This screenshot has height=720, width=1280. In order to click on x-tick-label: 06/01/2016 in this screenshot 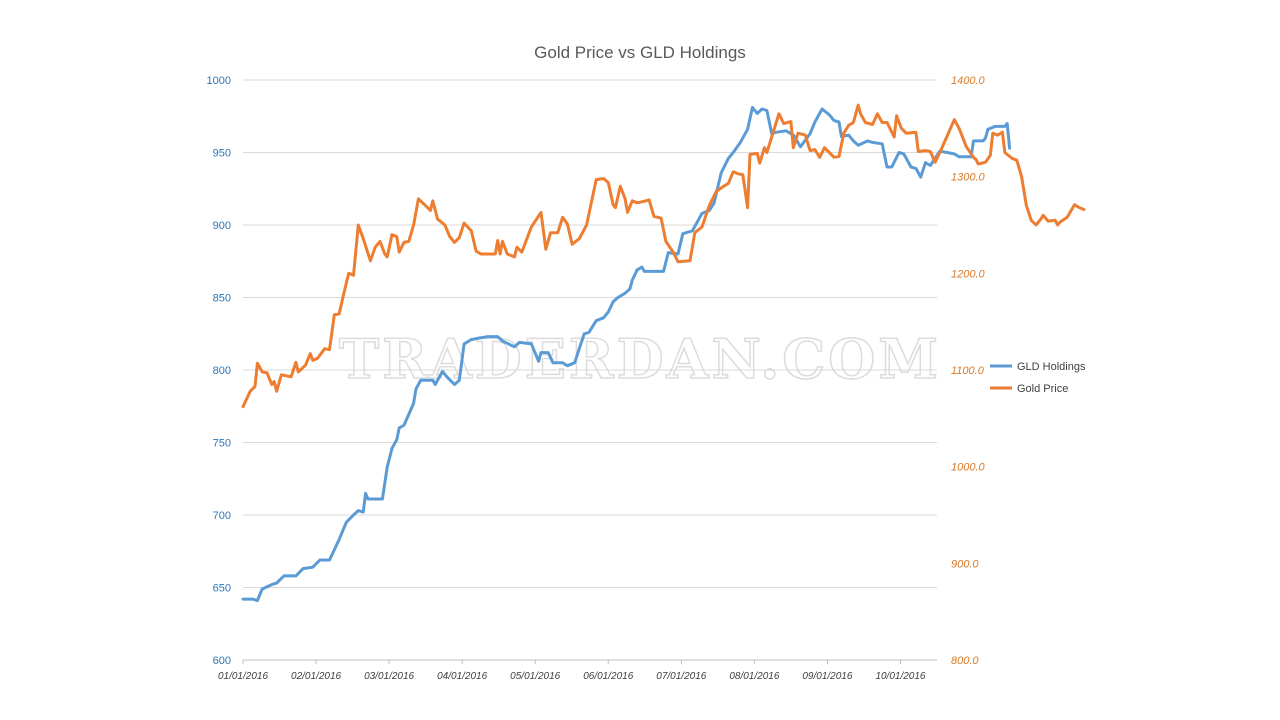, I will do `click(608, 676)`.